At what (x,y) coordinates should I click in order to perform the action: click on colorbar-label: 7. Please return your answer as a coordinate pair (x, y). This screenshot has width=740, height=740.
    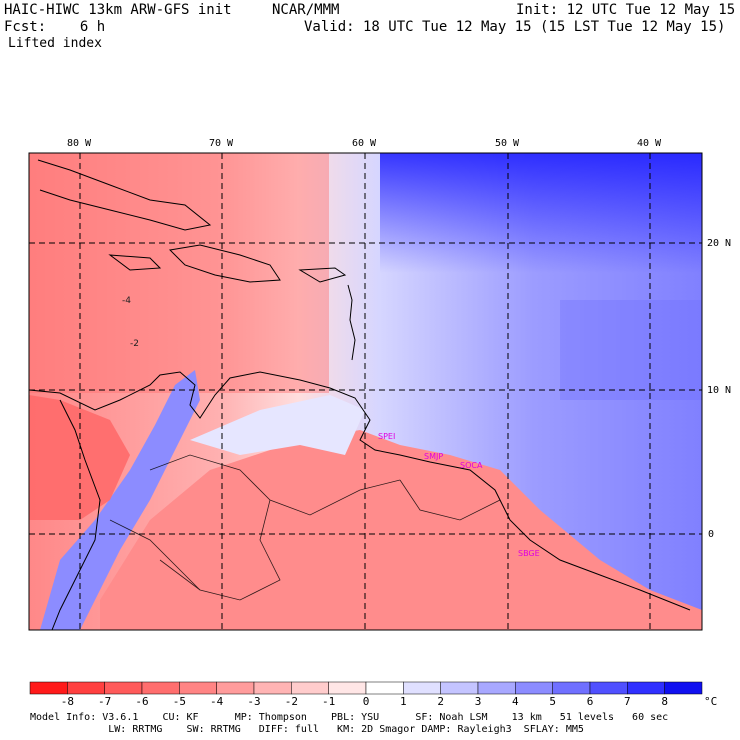
    Looking at the image, I should click on (627, 701).